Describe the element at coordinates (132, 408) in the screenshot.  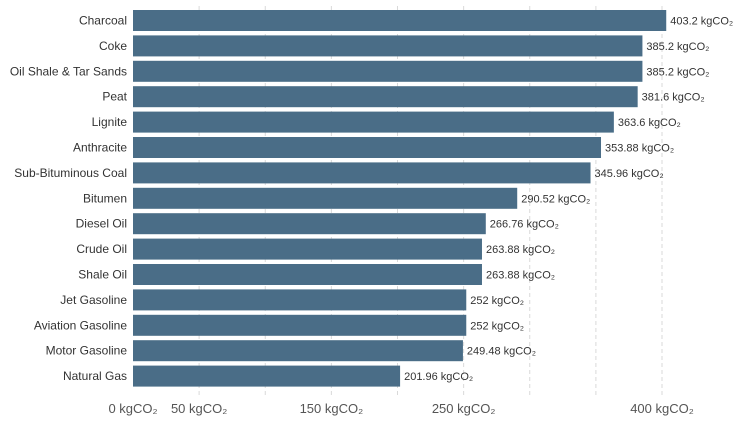
I see `x-tick-label: 0 kgCO₂` at that location.